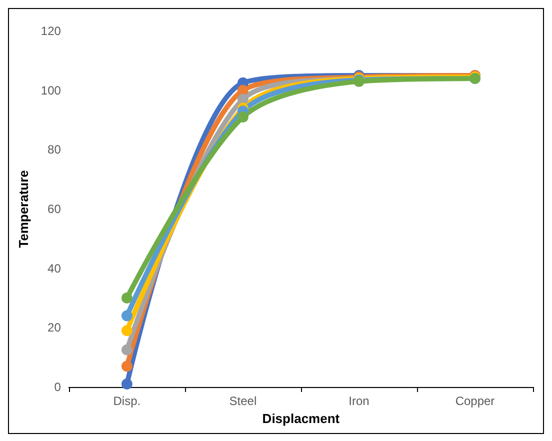 This screenshot has width=552, height=441. I want to click on y-tick-label: 80, so click(55, 149).